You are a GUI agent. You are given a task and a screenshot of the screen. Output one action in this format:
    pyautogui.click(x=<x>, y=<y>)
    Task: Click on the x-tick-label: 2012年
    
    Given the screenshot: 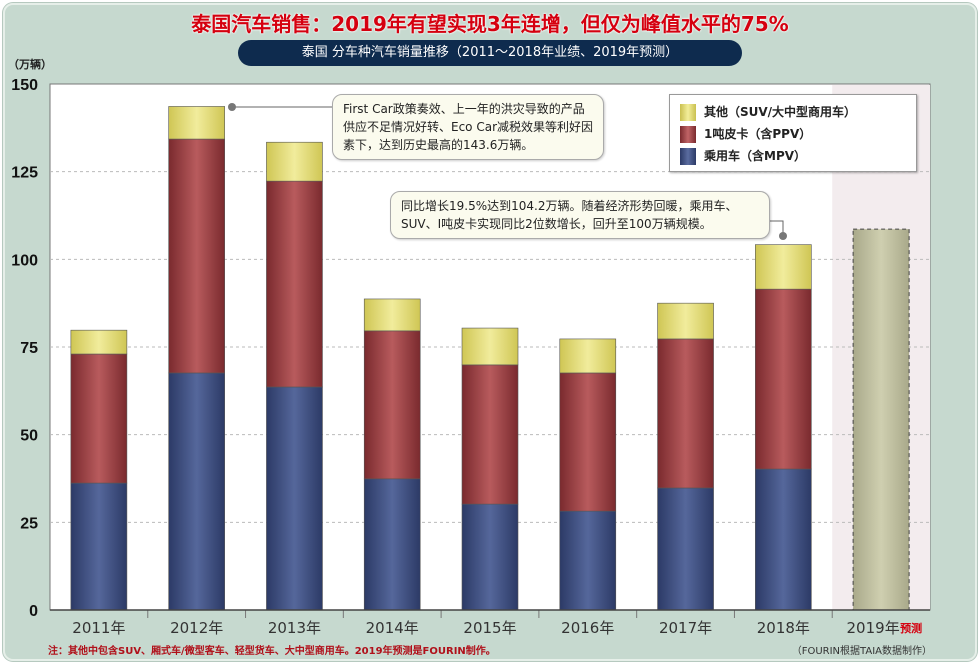 What is the action you would take?
    pyautogui.click(x=196, y=628)
    